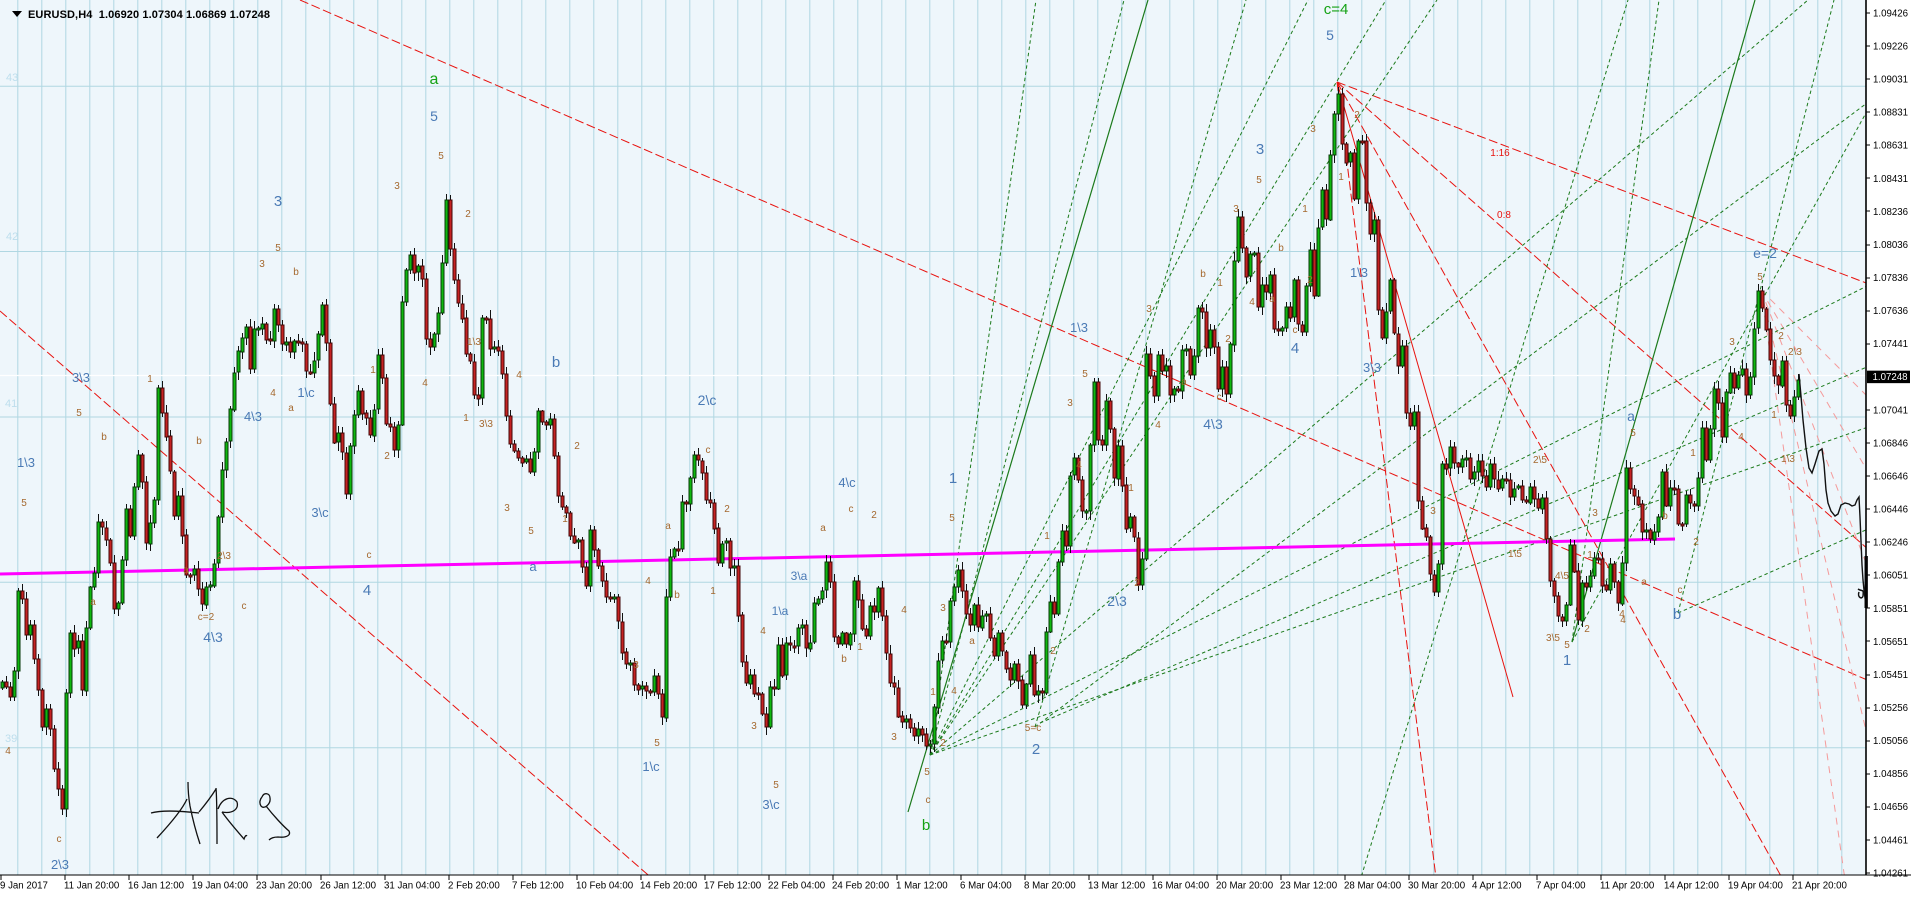 The height and width of the screenshot is (899, 1911). Describe the element at coordinates (799, 576) in the screenshot. I see `svg-text: 3\a` at that location.